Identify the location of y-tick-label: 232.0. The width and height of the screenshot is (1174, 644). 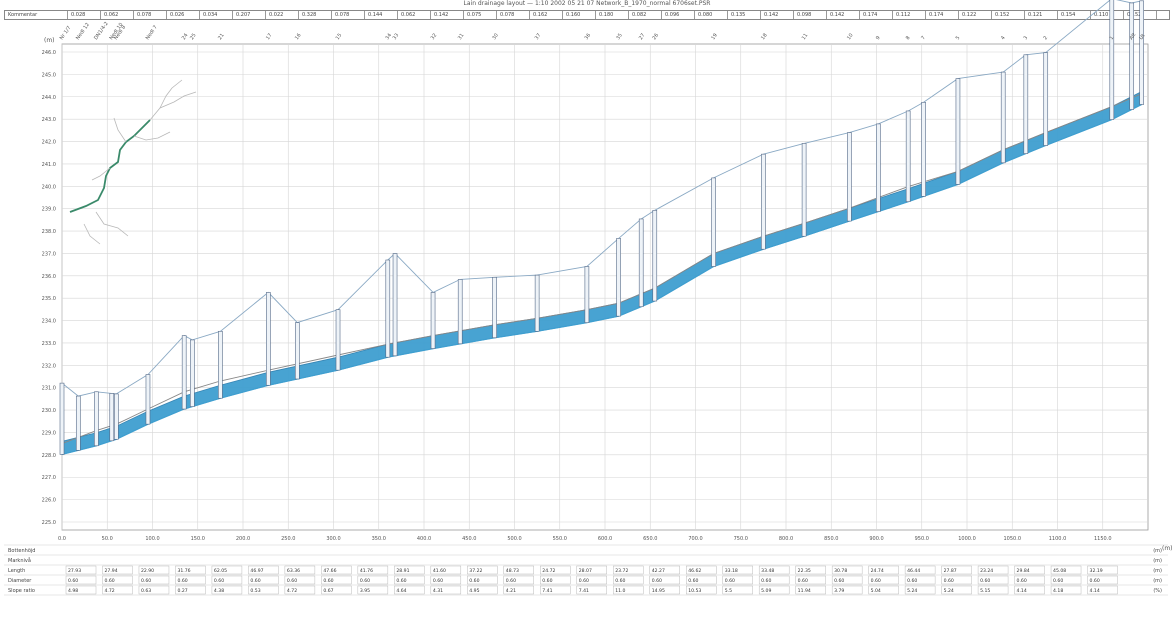
(49, 366).